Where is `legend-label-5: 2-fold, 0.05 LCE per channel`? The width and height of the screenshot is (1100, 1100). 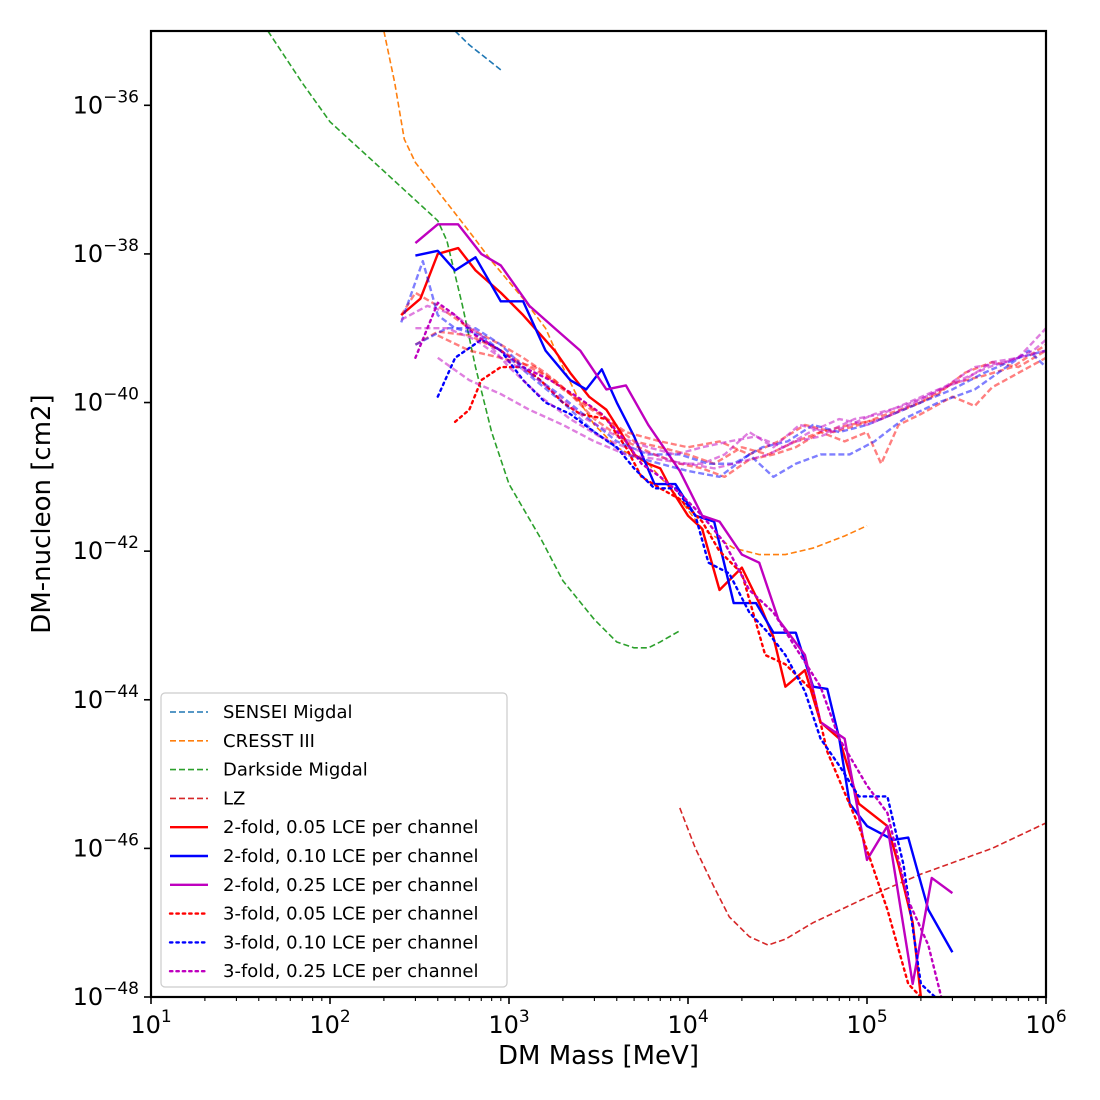 legend-label-5: 2-fold, 0.05 LCE per channel is located at coordinates (351, 827).